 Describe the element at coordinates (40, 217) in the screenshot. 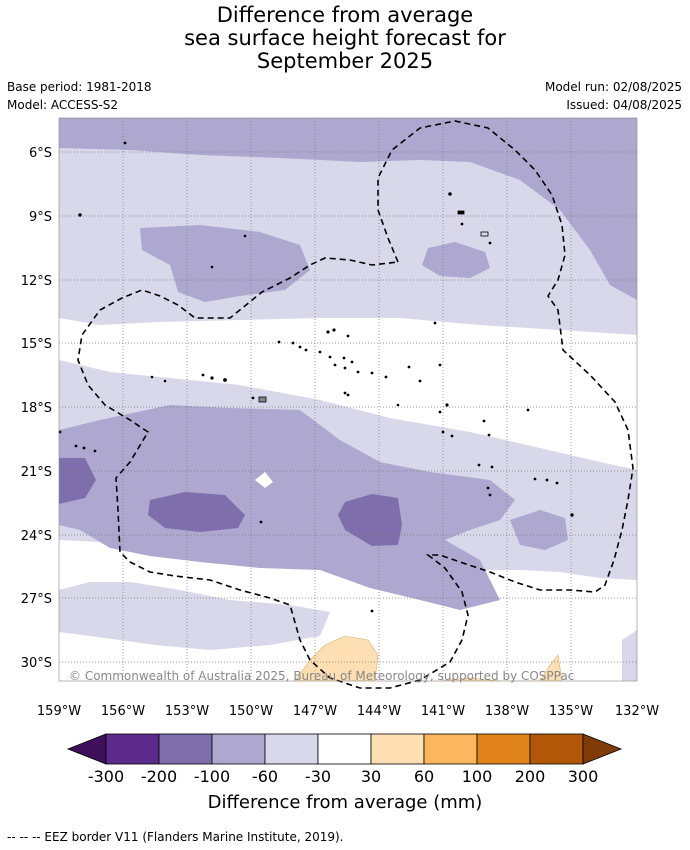

I see `lat-label: 9°S` at that location.